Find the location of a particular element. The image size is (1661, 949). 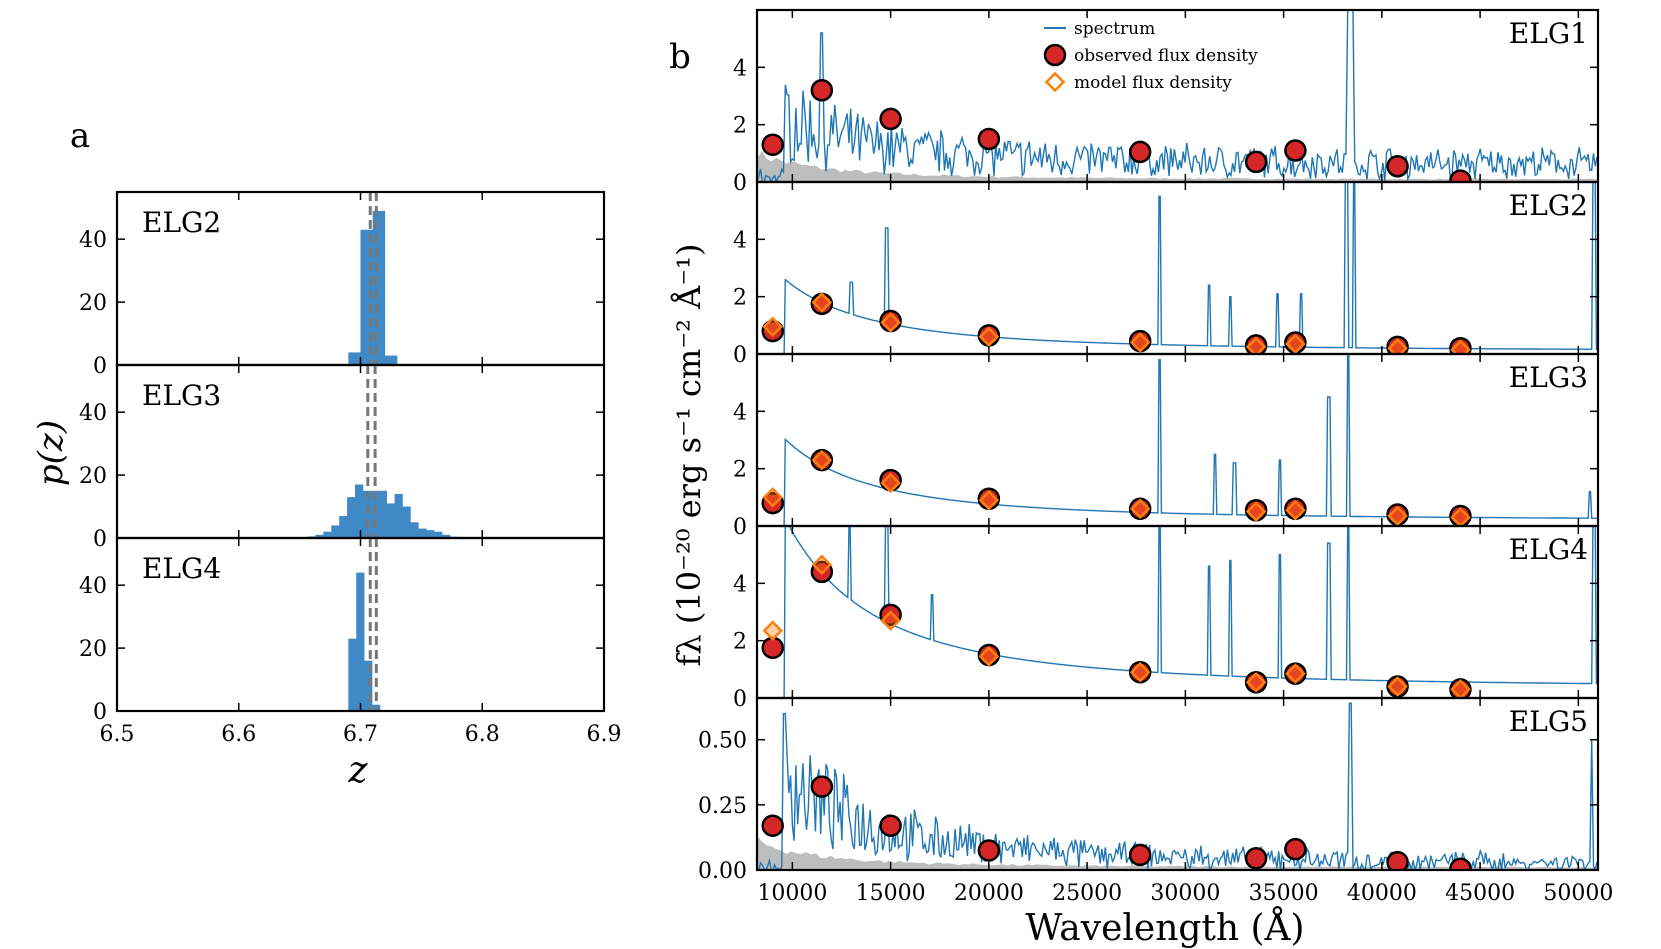

hist-panel-label: ELG2 is located at coordinates (181, 222).